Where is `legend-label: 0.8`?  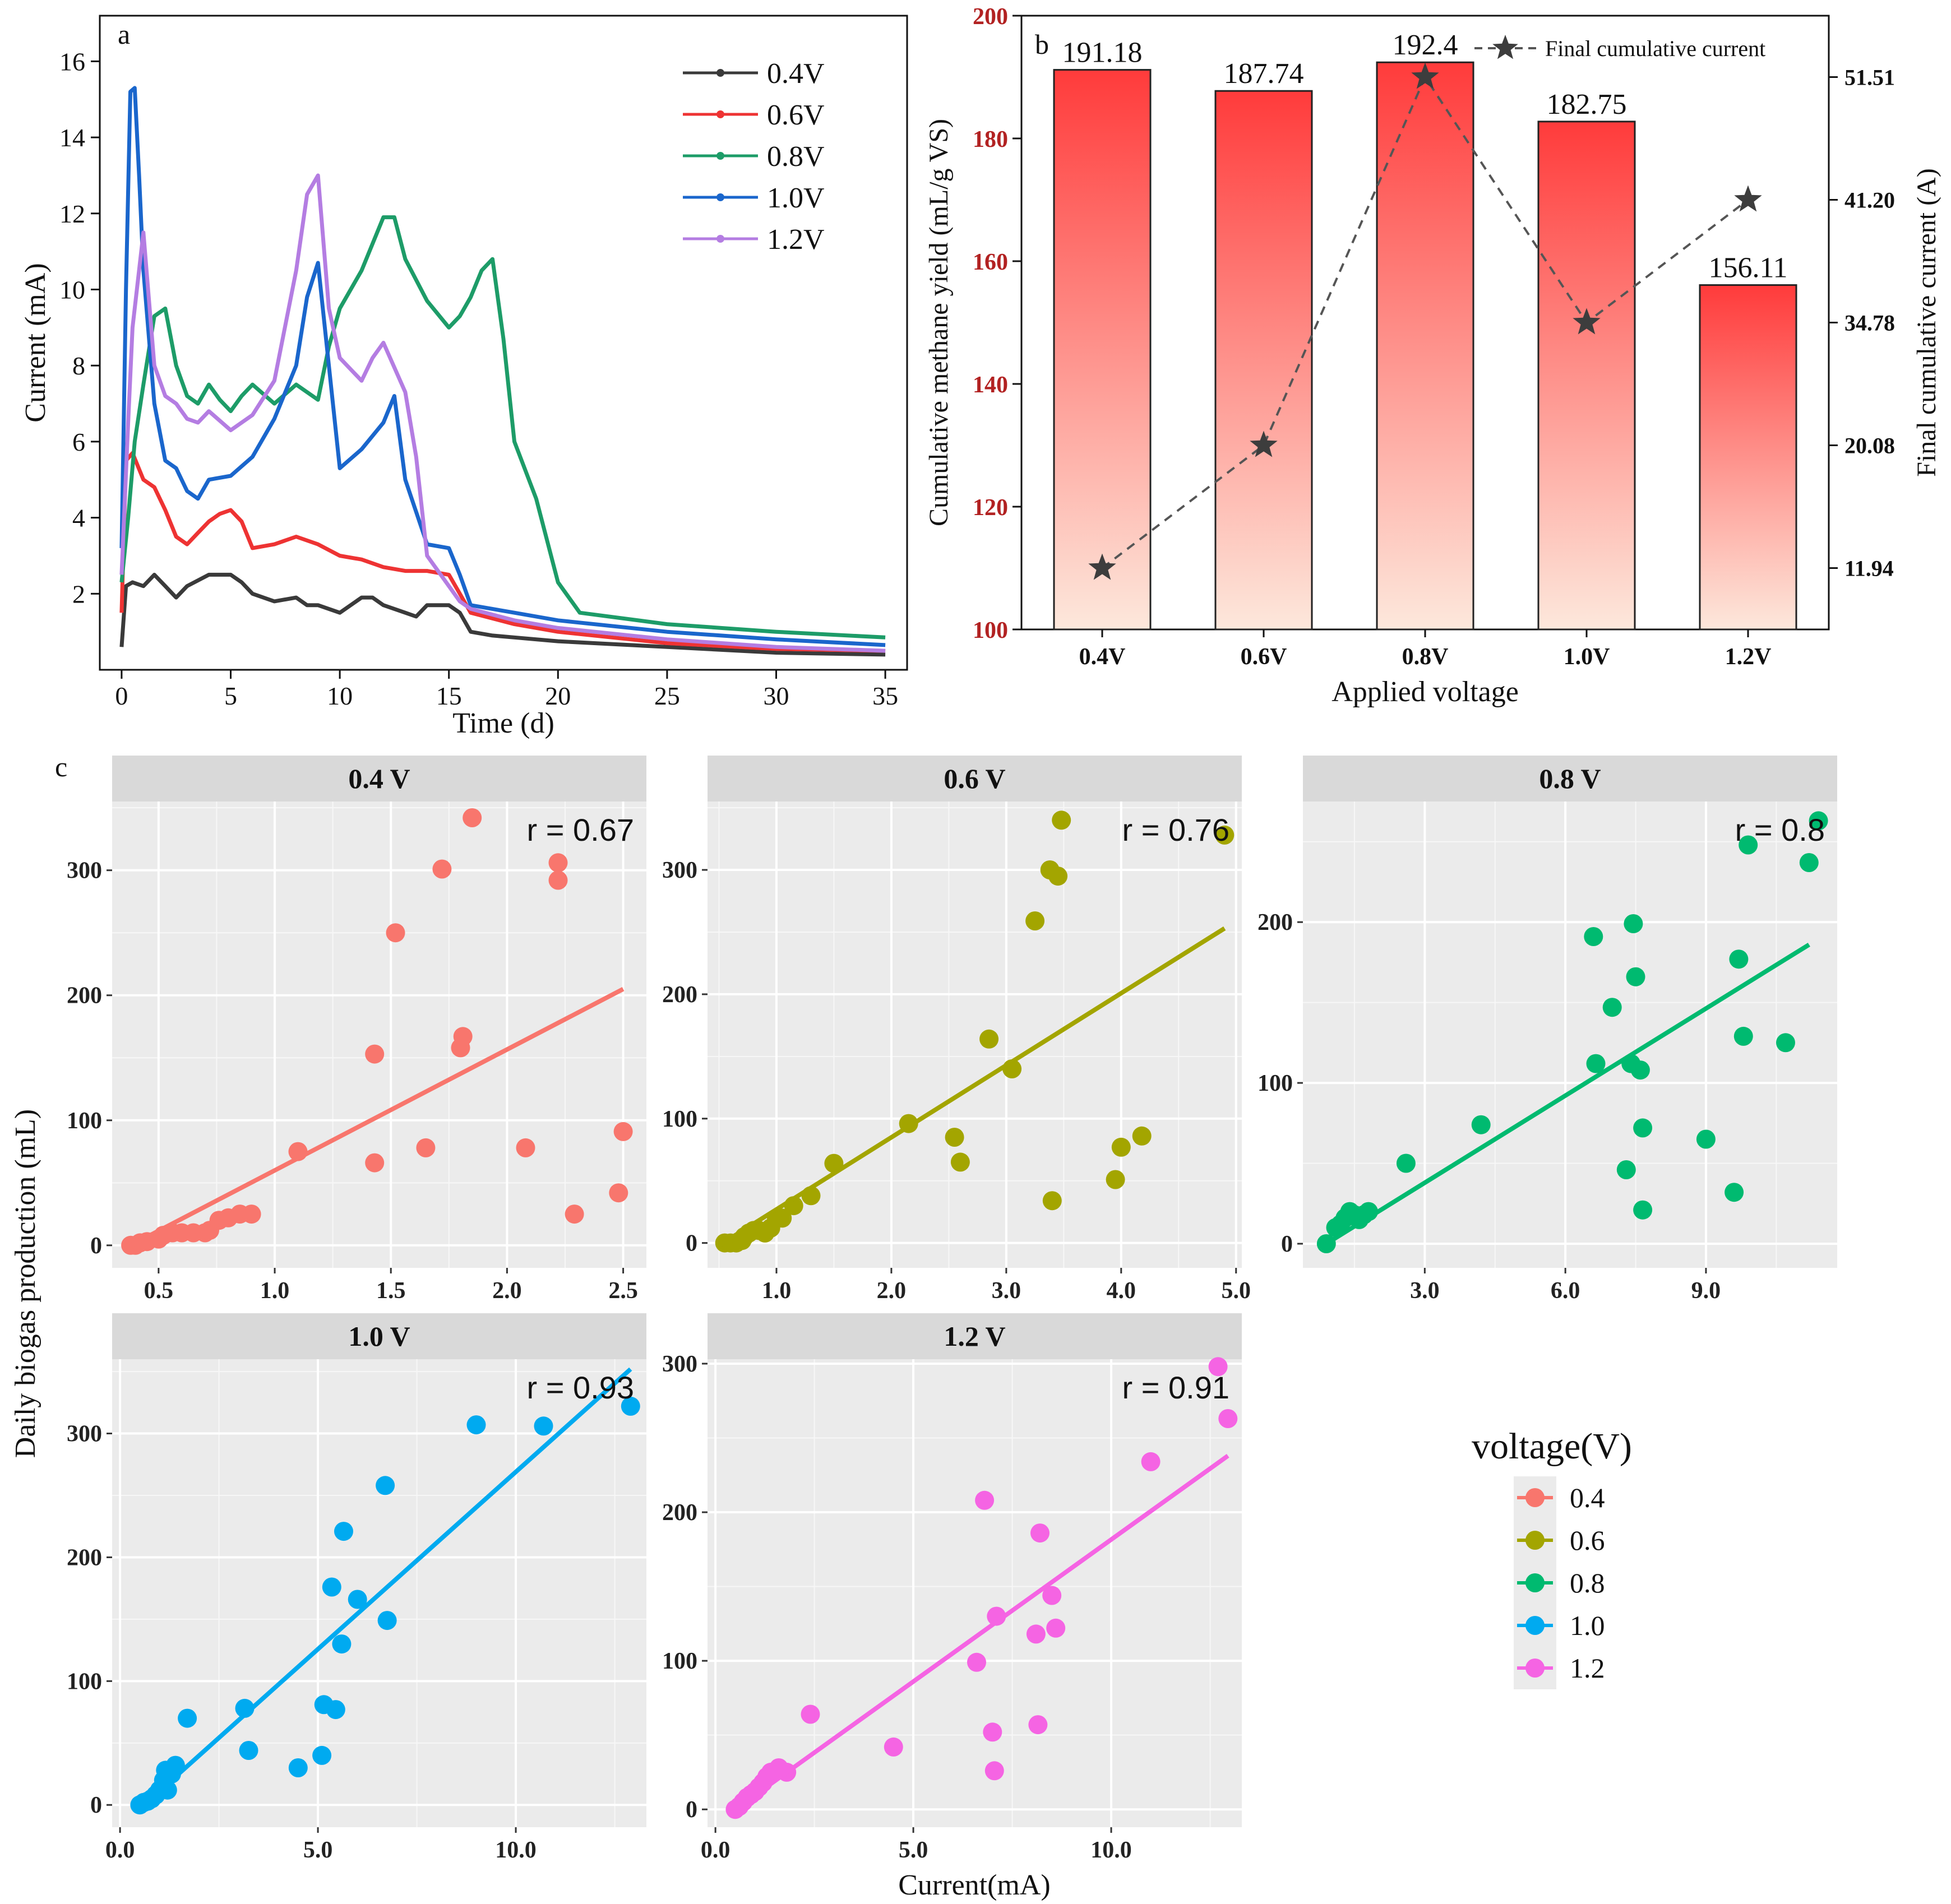
legend-label: 0.8 is located at coordinates (1587, 1583).